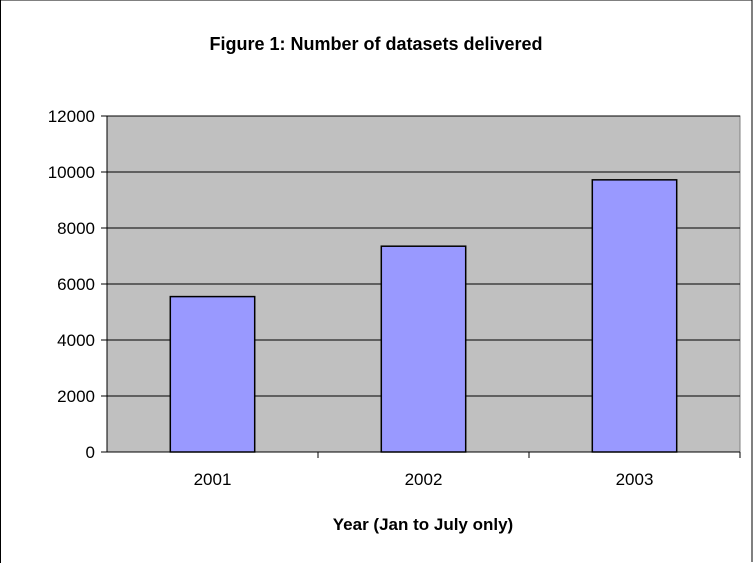 This screenshot has width=753, height=563. Describe the element at coordinates (423, 524) in the screenshot. I see `x-axis-label: Year (Jan to July only)` at that location.